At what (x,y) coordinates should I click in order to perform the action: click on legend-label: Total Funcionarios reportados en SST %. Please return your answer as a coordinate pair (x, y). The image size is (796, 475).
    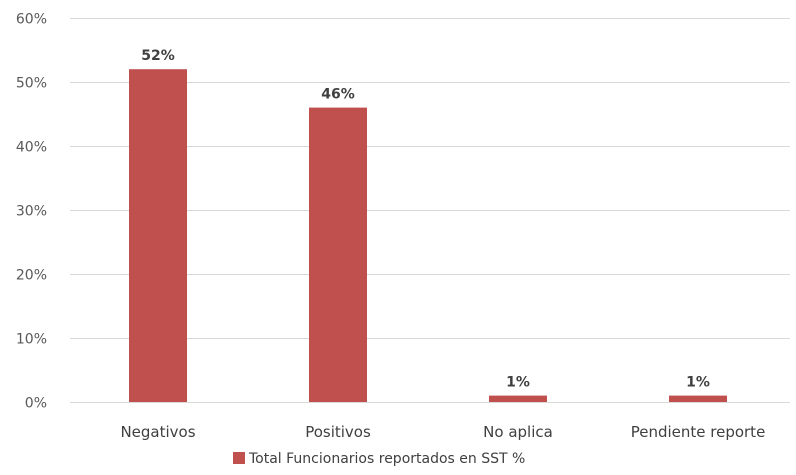
    Looking at the image, I should click on (386, 459).